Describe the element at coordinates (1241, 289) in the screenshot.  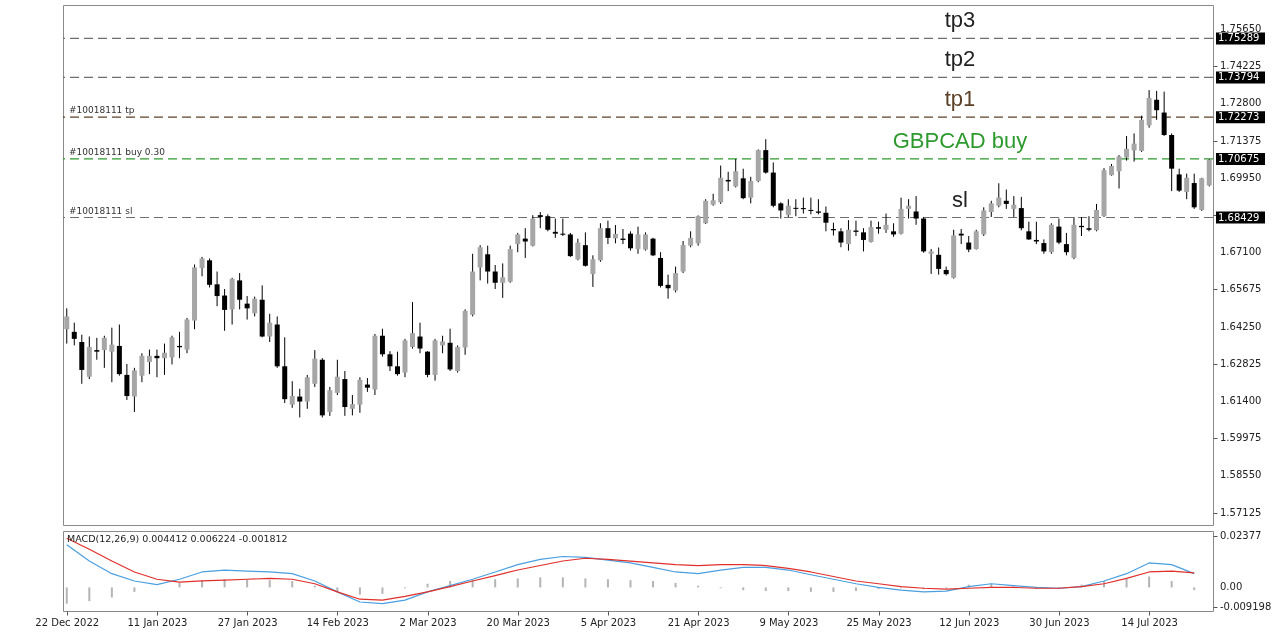
I see `y-tick-label: 1.65675` at that location.